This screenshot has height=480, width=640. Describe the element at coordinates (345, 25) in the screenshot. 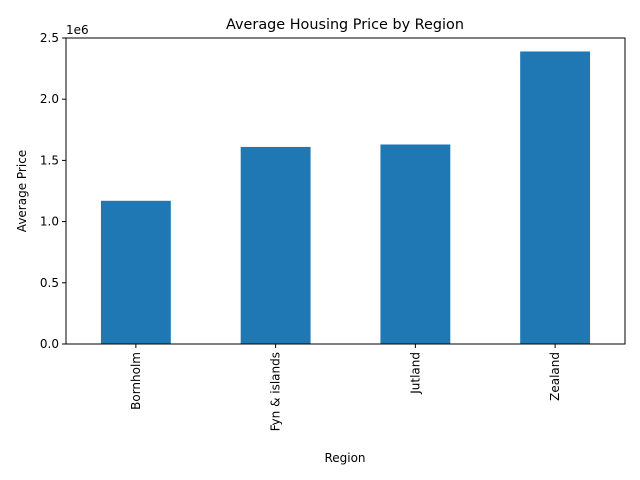

I see `chart-title: Average Housing Price by Region` at that location.